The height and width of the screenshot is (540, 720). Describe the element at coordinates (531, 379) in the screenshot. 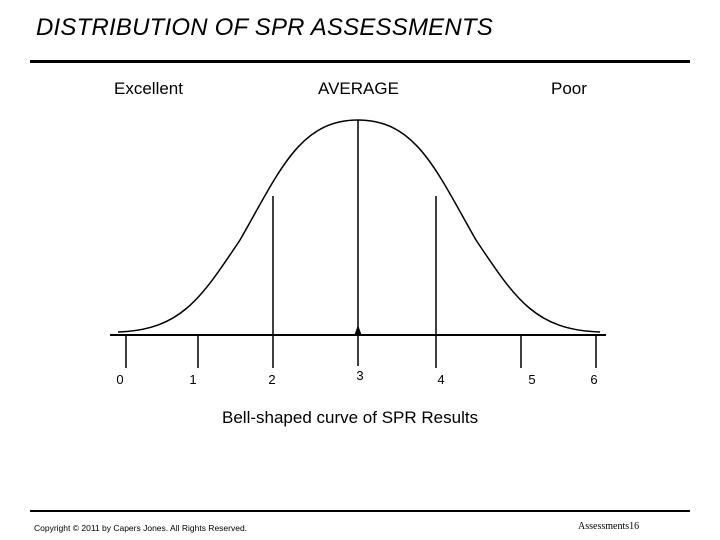

I see `tick-label-5: 5` at that location.